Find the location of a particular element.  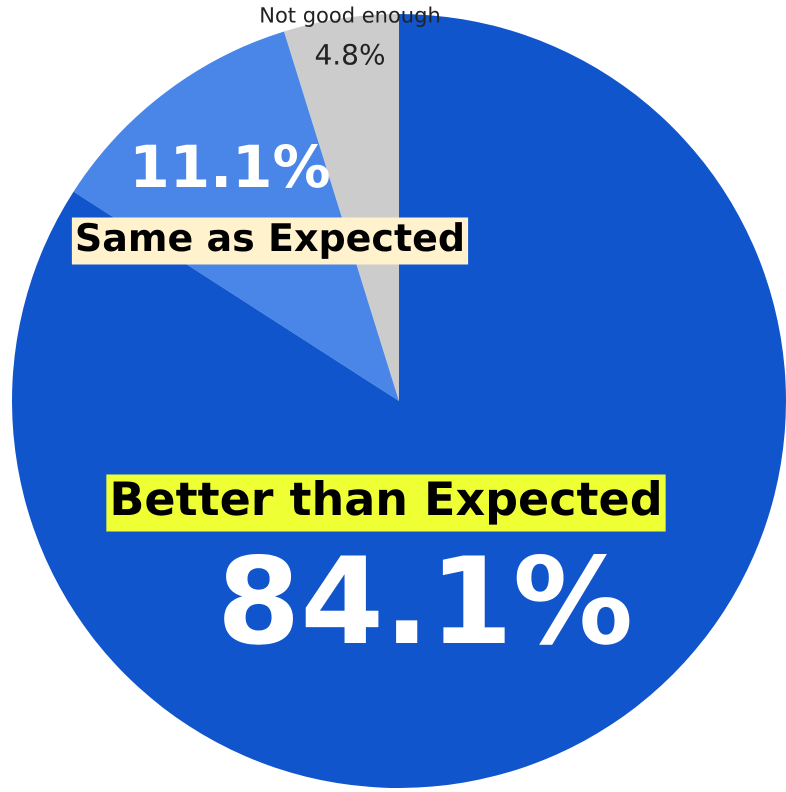

slice-label: Not good enough is located at coordinates (350, 15).